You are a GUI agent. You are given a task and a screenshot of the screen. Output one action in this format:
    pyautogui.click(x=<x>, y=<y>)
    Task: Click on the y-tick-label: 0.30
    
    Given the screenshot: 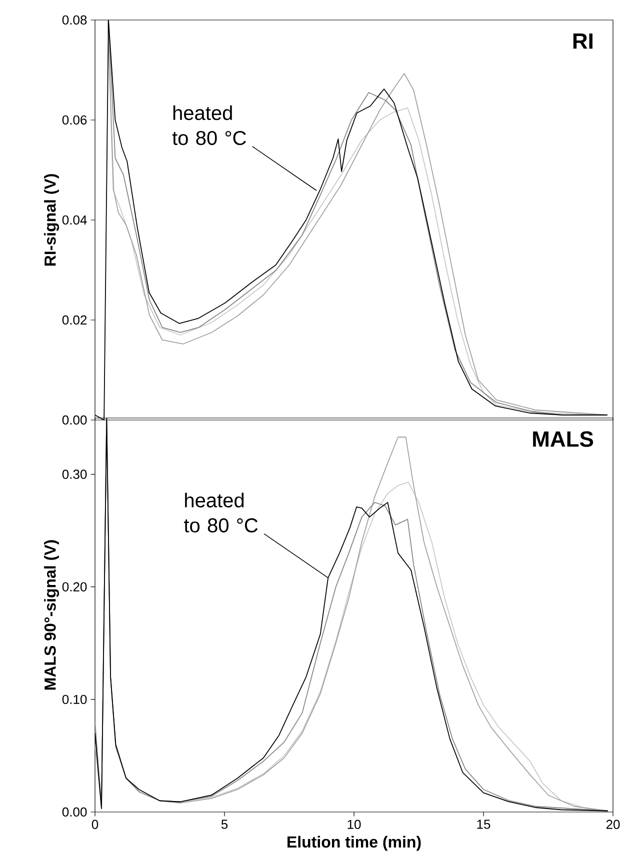 What is the action you would take?
    pyautogui.click(x=74, y=474)
    